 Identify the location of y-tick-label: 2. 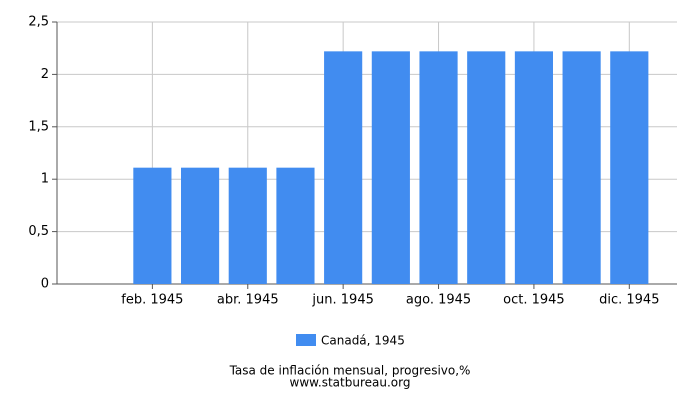
(45, 74).